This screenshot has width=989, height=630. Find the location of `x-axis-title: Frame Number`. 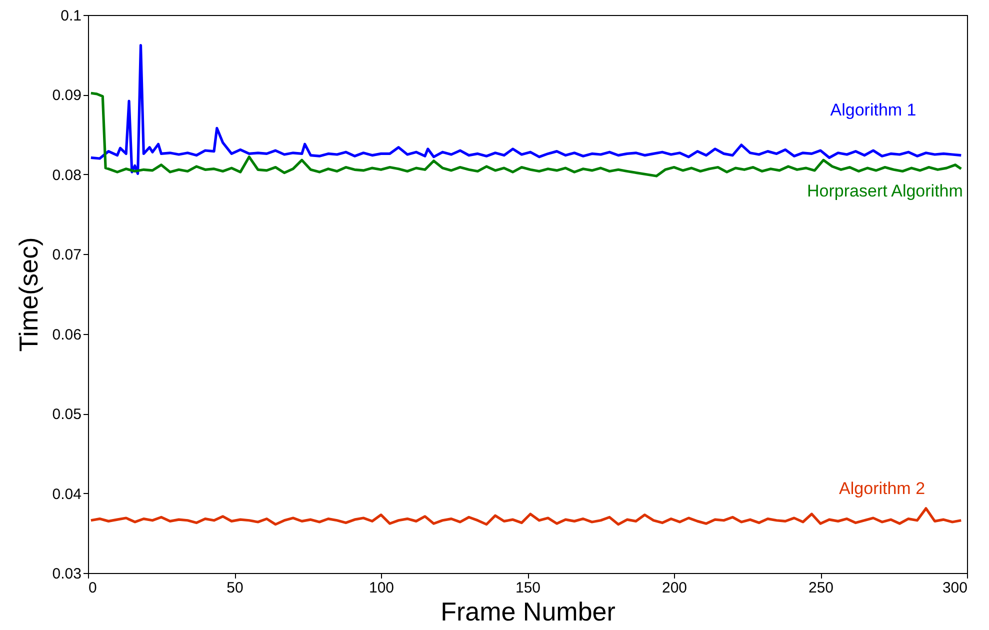

x-axis-title: Frame Number is located at coordinates (528, 611).